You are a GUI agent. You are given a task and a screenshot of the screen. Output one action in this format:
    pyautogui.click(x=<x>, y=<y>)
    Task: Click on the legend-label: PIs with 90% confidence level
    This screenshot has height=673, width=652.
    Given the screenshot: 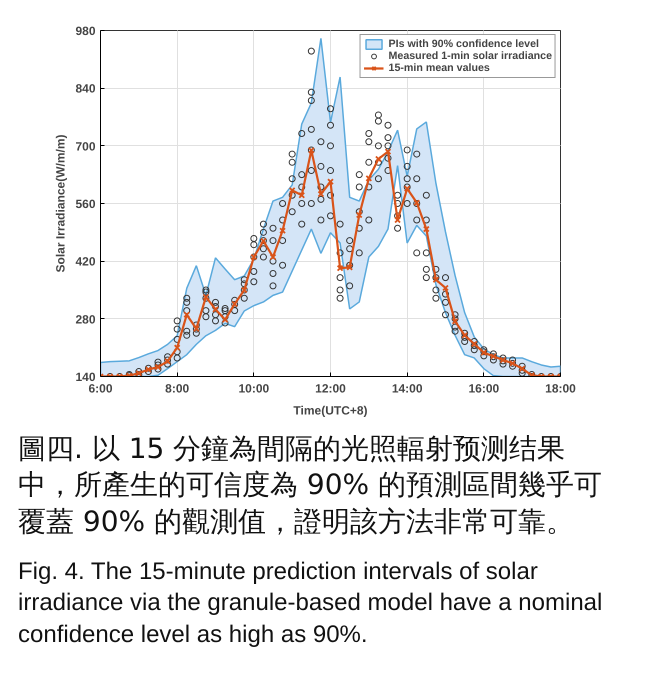 What is the action you would take?
    pyautogui.click(x=463, y=44)
    